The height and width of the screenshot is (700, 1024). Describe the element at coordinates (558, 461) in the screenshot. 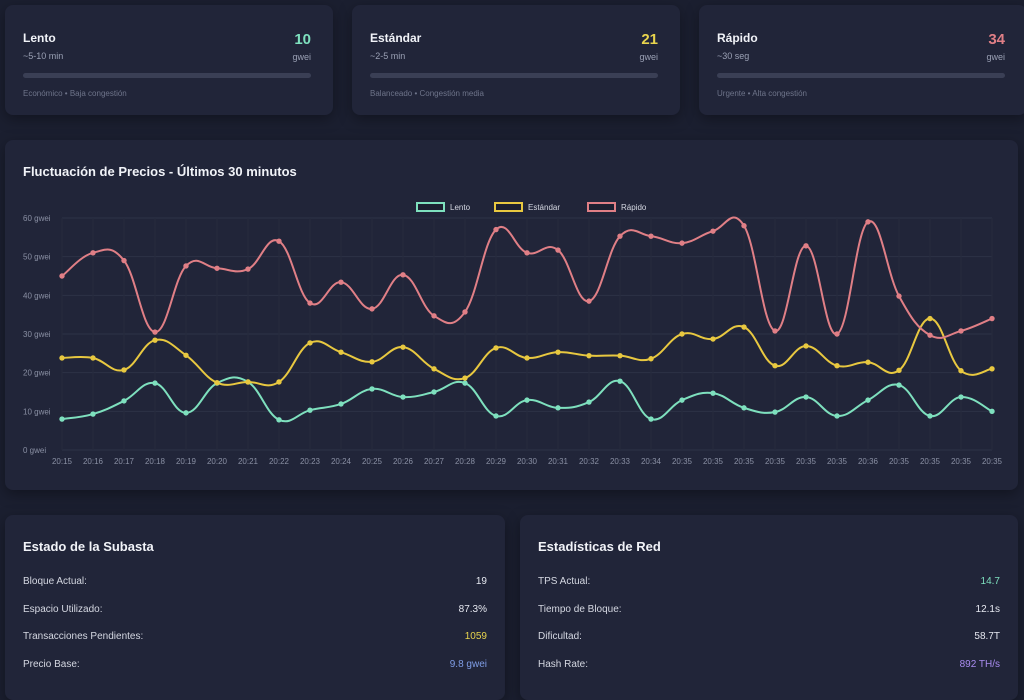

I see `x-tick-label: 20:31` at that location.